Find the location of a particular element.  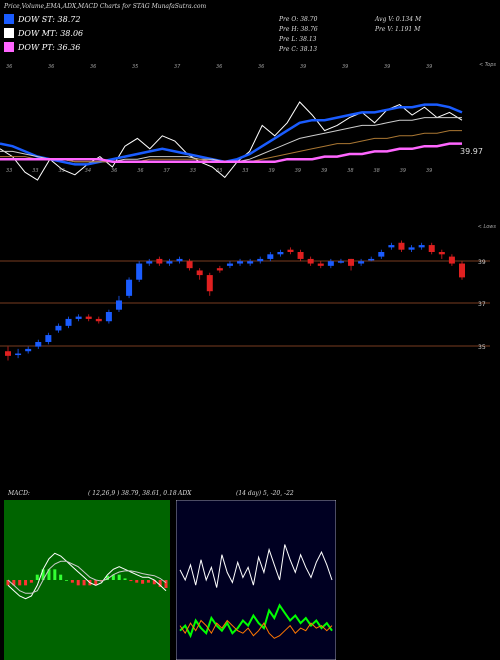

macd-subtitle: ( 12,26,9 ) 38.79, 38.61, 0.18 is located at coordinates (132, 493).